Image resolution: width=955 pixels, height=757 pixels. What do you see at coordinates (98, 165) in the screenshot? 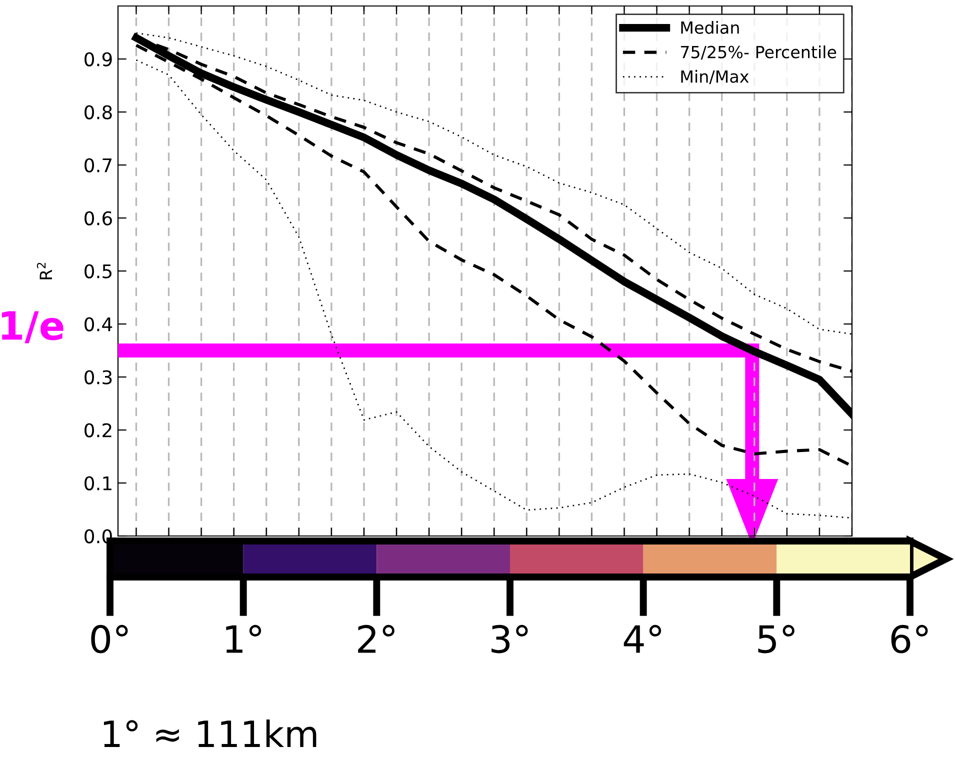
I see `y-tick-label: 0.7` at bounding box center [98, 165].